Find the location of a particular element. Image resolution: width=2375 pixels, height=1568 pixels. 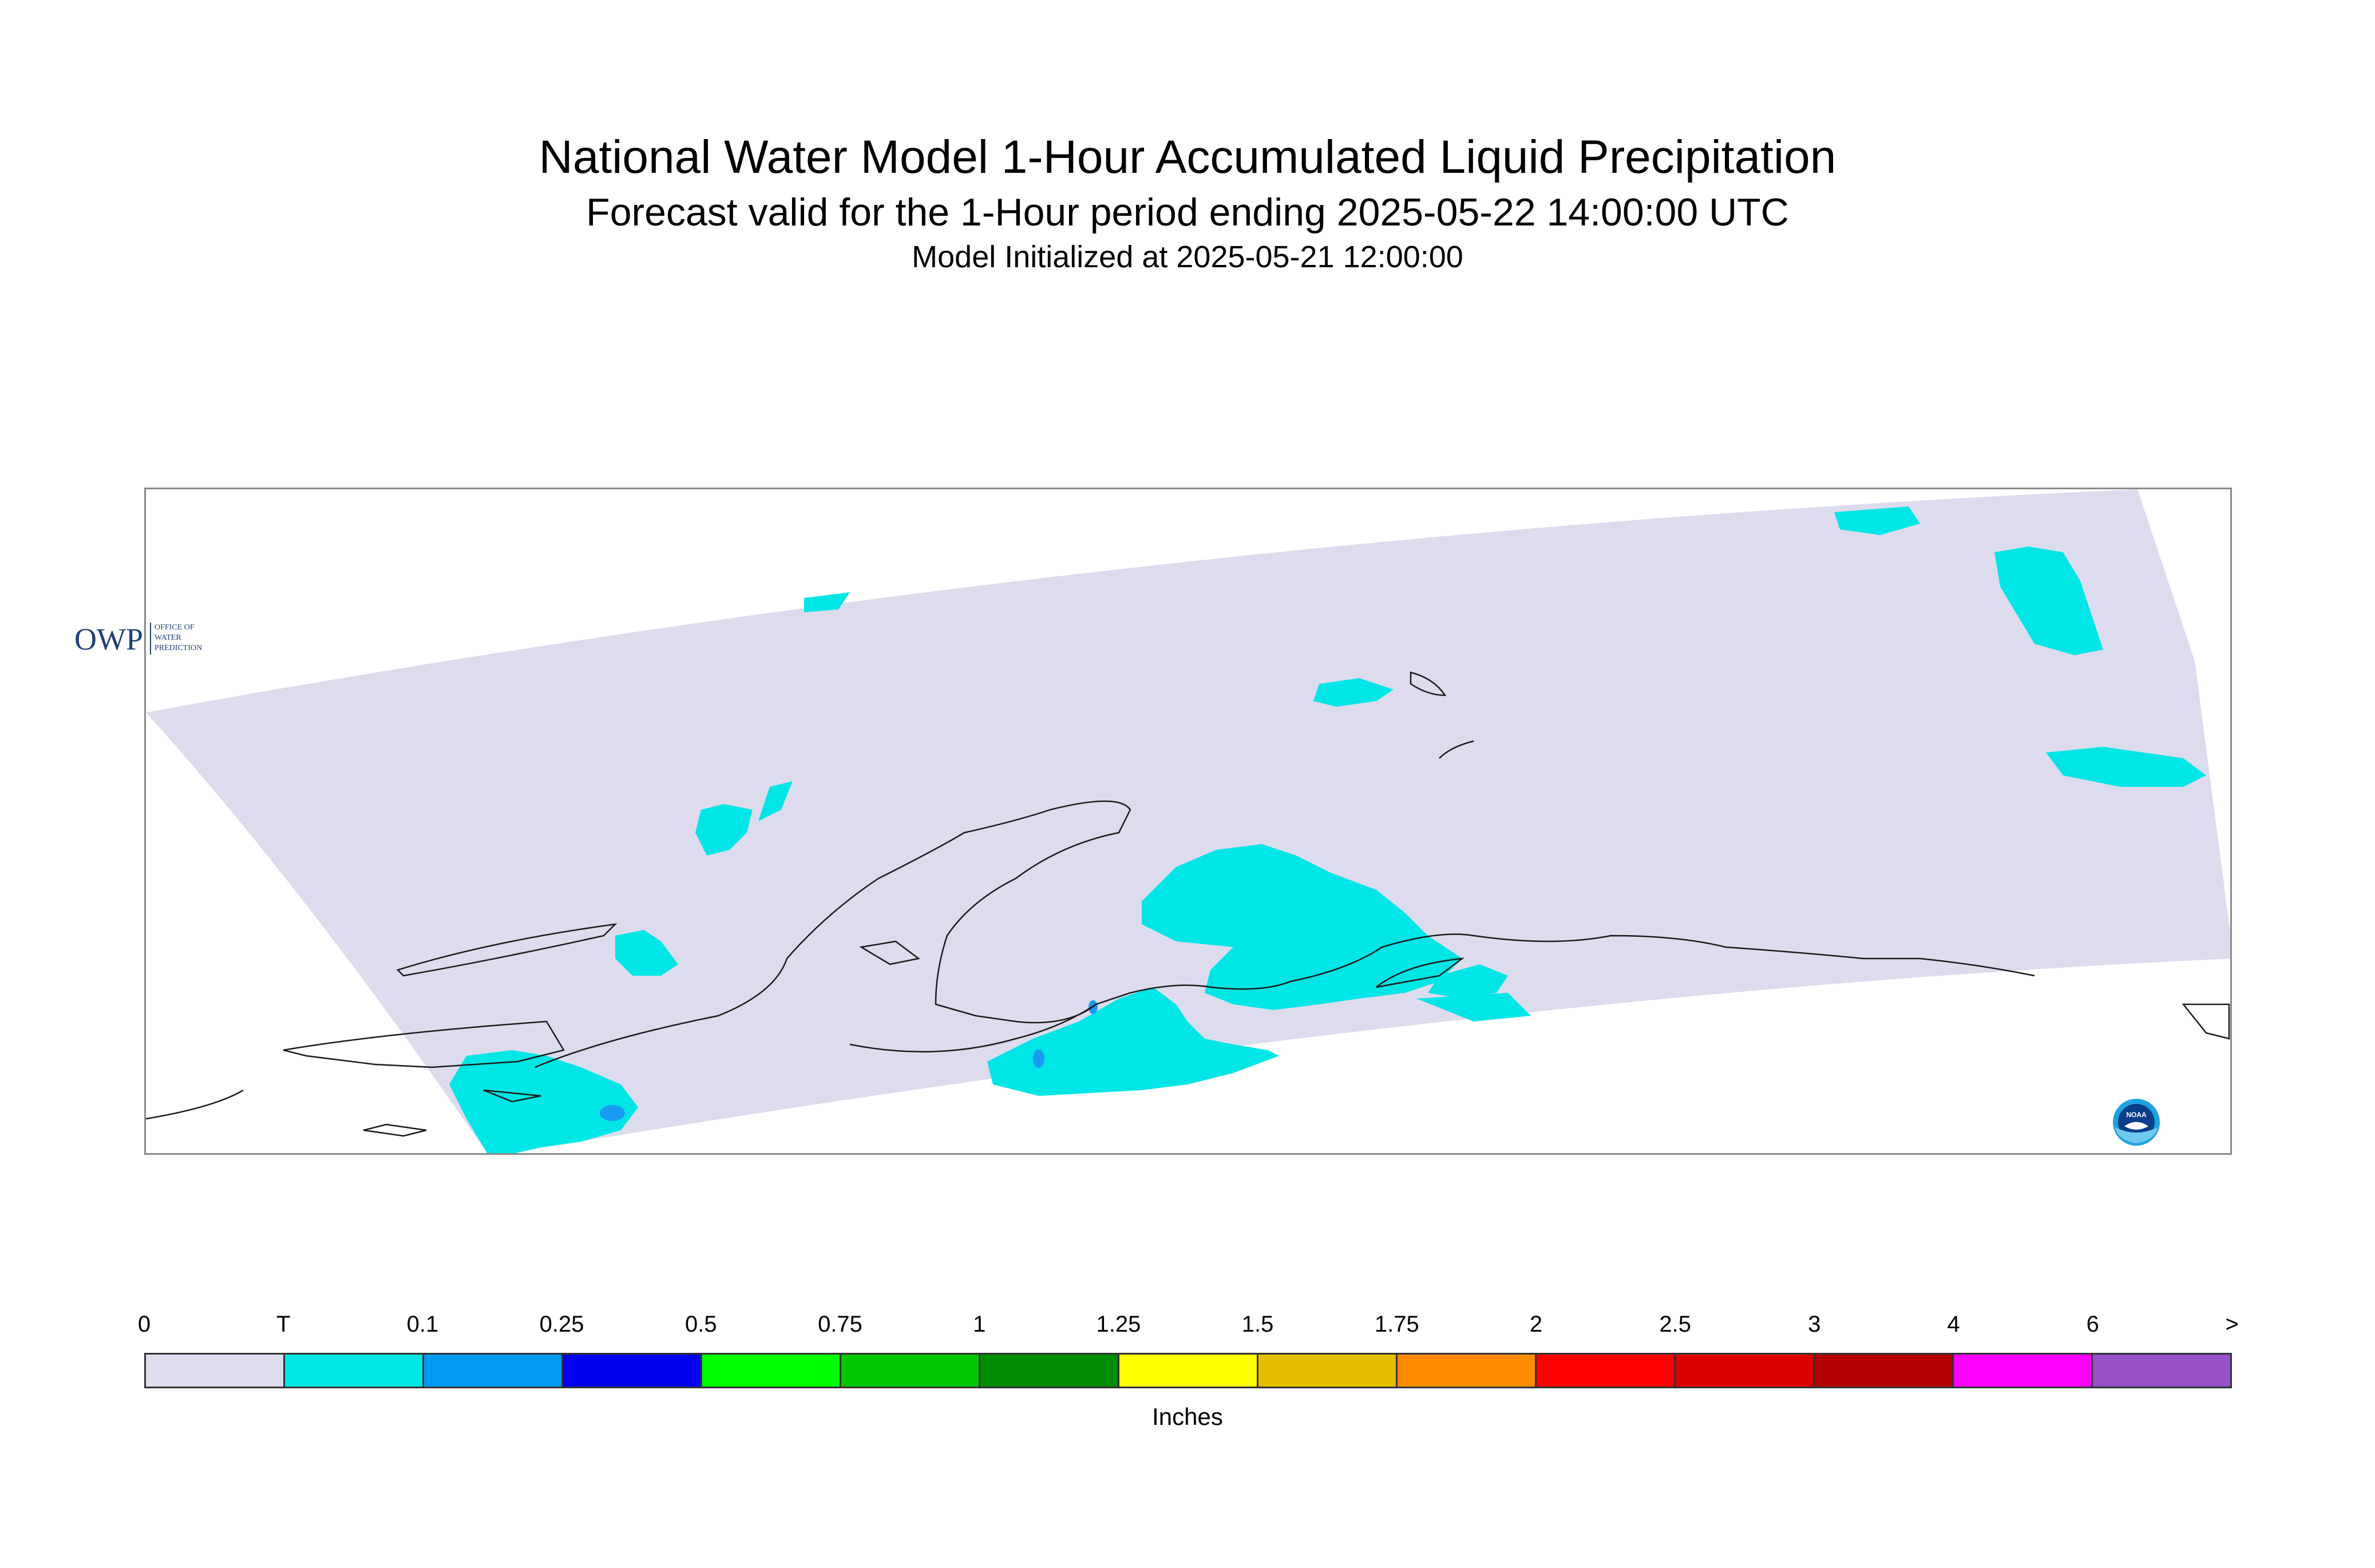

legend-tick-label: 0.25 is located at coordinates (561, 1324).